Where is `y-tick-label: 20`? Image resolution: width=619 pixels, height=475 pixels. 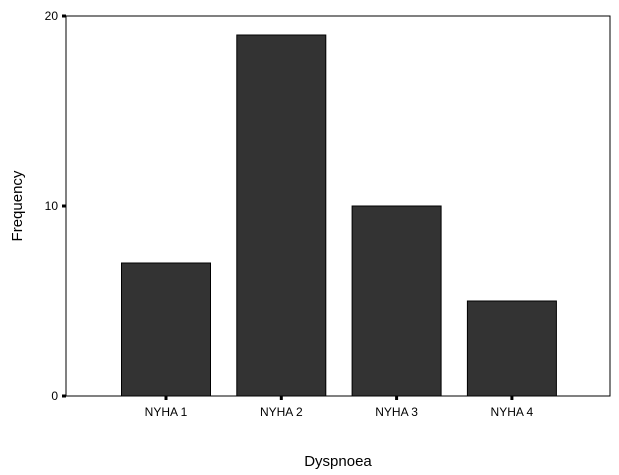
y-tick-label: 20 is located at coordinates (52, 16).